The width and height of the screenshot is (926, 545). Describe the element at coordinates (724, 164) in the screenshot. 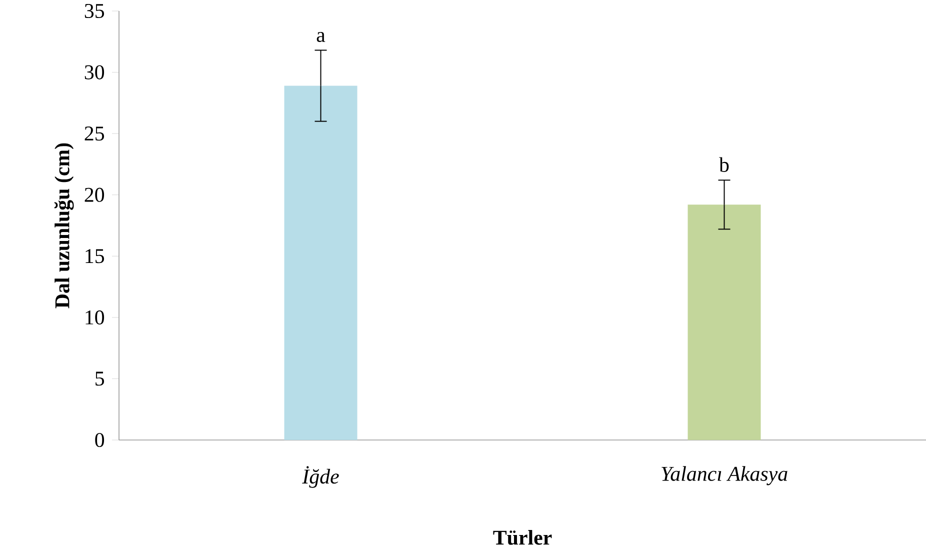

I see `annotation: b` at that location.